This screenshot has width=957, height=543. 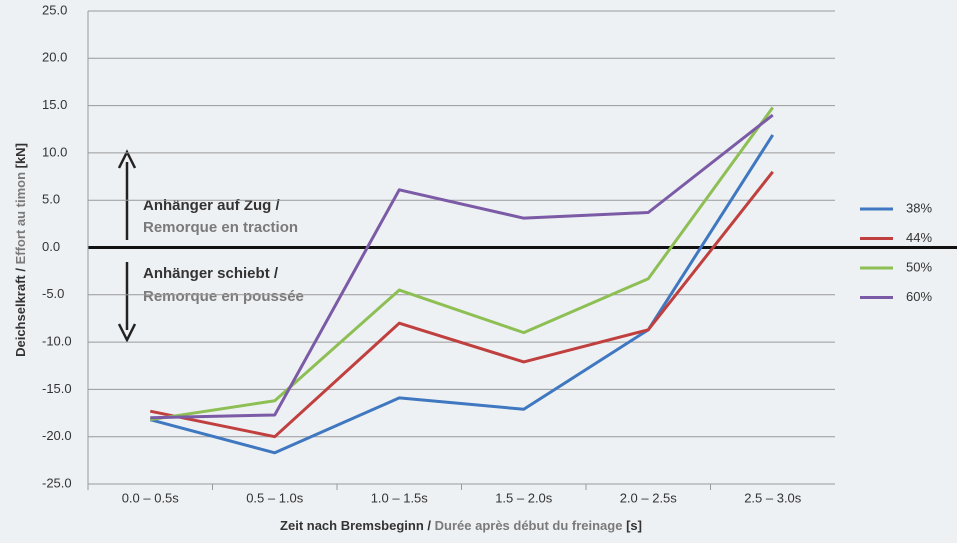 What do you see at coordinates (919, 266) in the screenshot?
I see `legend-label: 50%` at bounding box center [919, 266].